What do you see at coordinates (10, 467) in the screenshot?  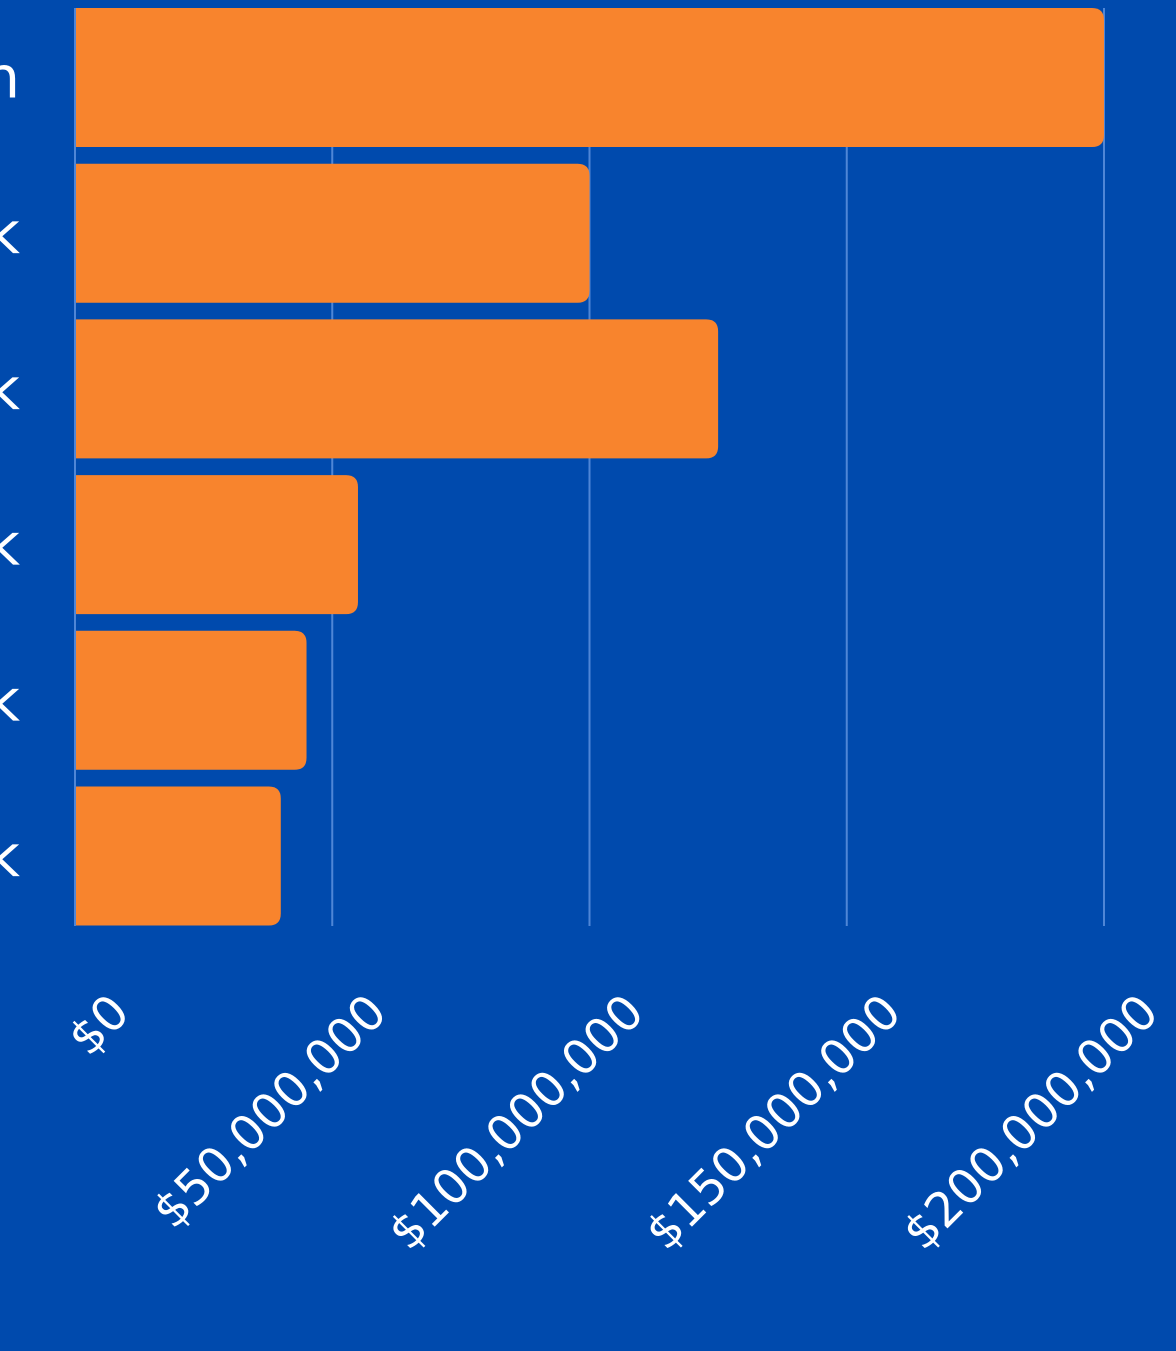 I see `category-labels: n k k k k k` at bounding box center [10, 467].